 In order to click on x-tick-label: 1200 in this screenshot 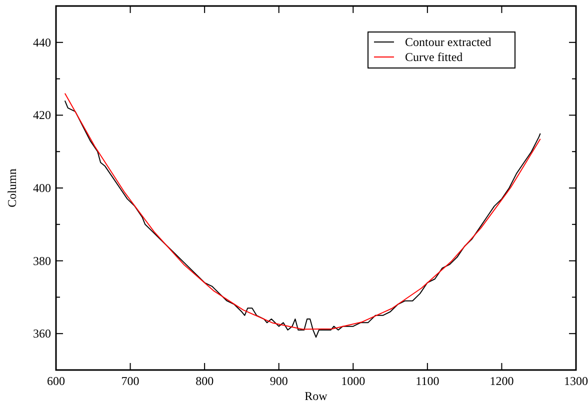, I will do `click(502, 381)`.